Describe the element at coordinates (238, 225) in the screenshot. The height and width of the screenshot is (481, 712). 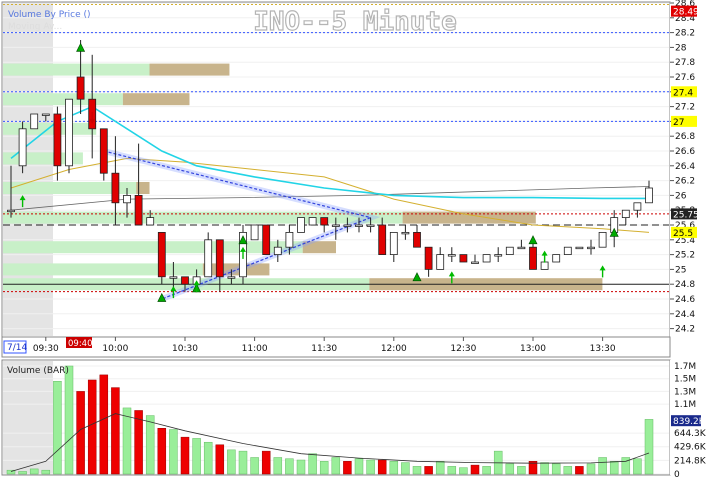
I see `triangle-outline` at that location.